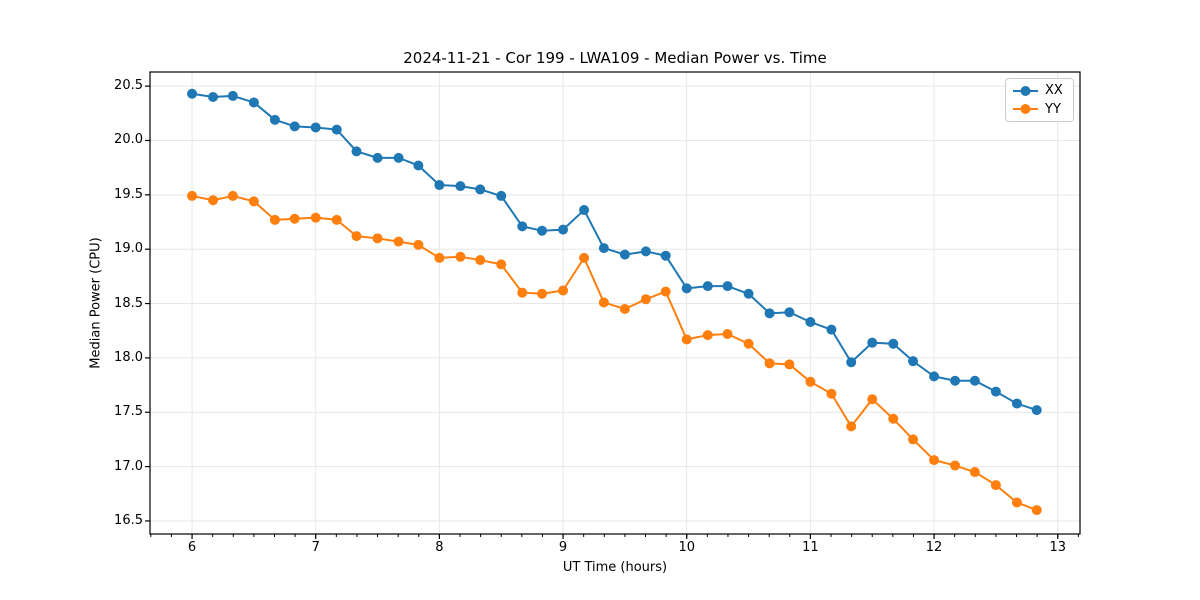 The width and height of the screenshot is (1200, 600). I want to click on x-tick-label: 10, so click(686, 547).